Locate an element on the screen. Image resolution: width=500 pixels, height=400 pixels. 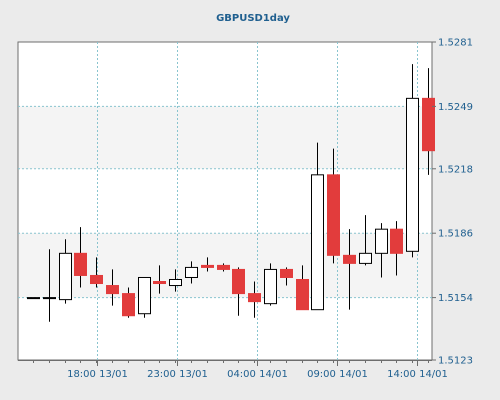
x-tick-label: 14:00 14/01 is located at coordinates (417, 374).